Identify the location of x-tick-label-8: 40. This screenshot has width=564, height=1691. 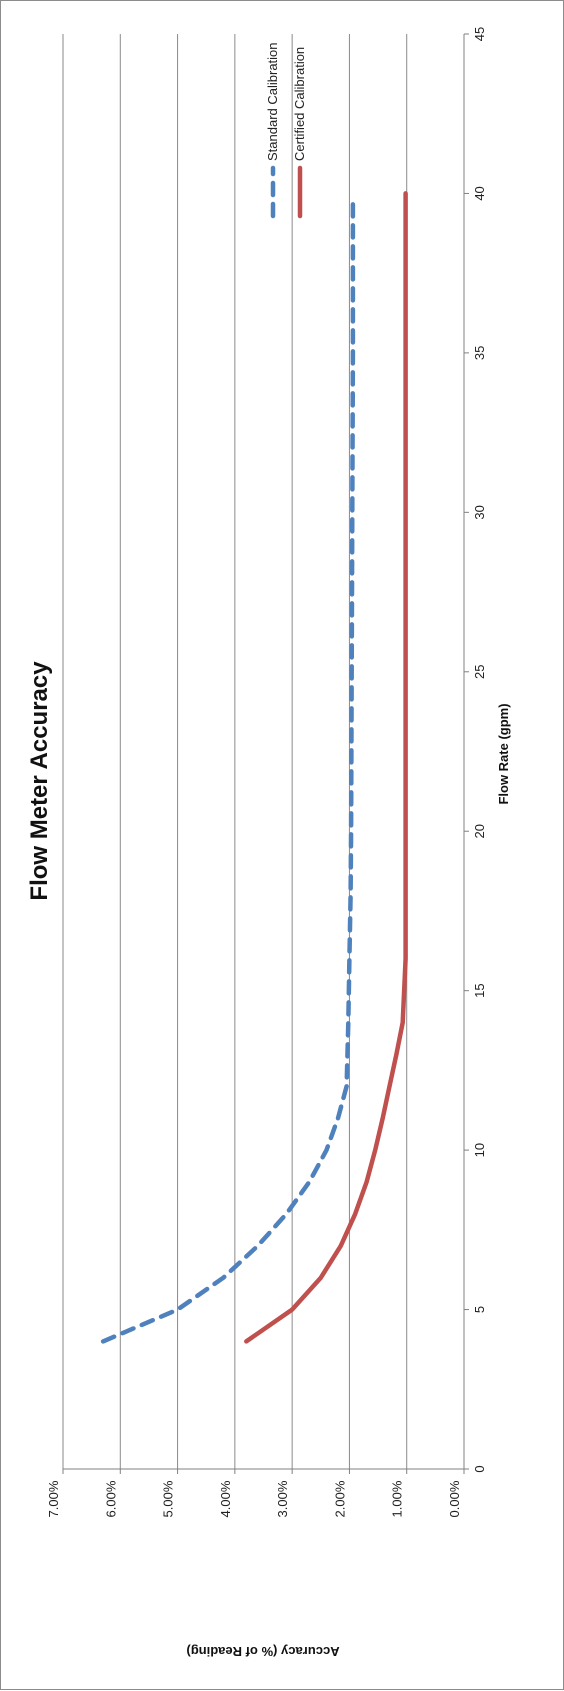
(479, 193).